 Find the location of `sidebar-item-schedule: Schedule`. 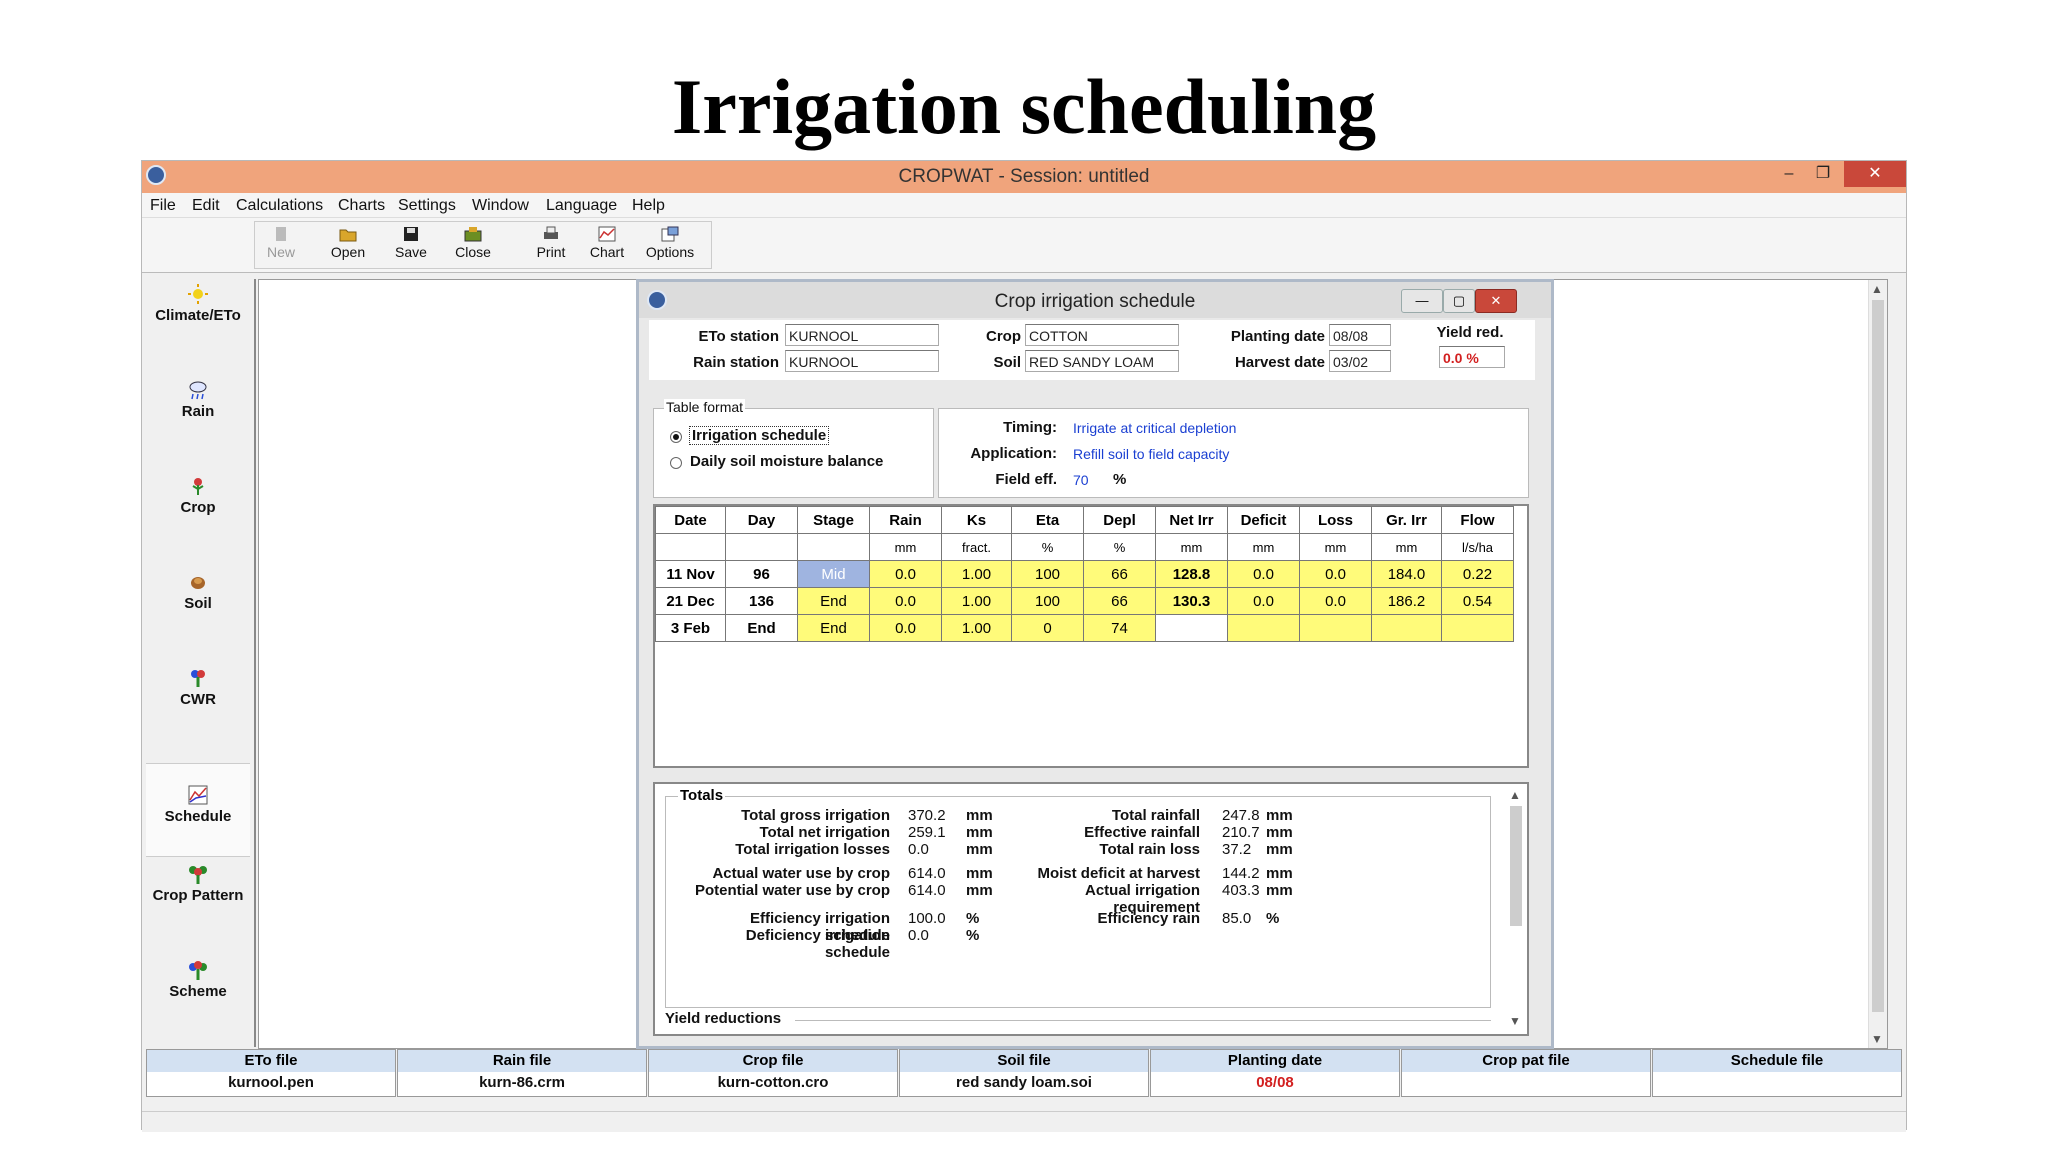

sidebar-item-schedule: Schedule is located at coordinates (198, 810).